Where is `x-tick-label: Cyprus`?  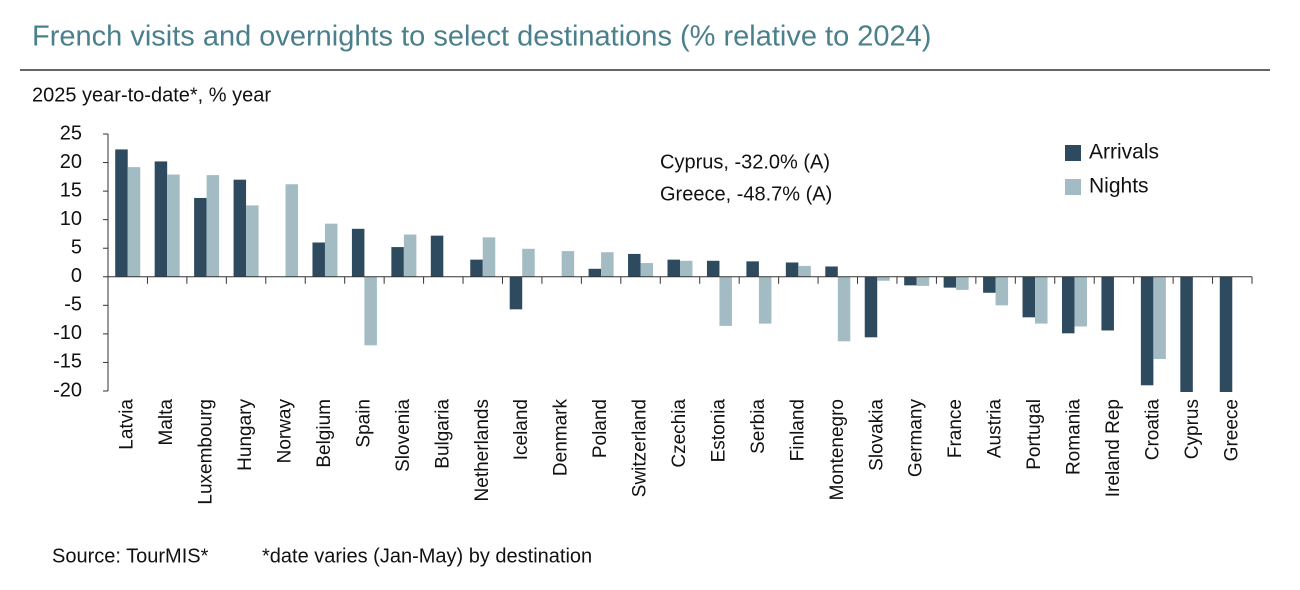
x-tick-label: Cyprus is located at coordinates (1192, 429).